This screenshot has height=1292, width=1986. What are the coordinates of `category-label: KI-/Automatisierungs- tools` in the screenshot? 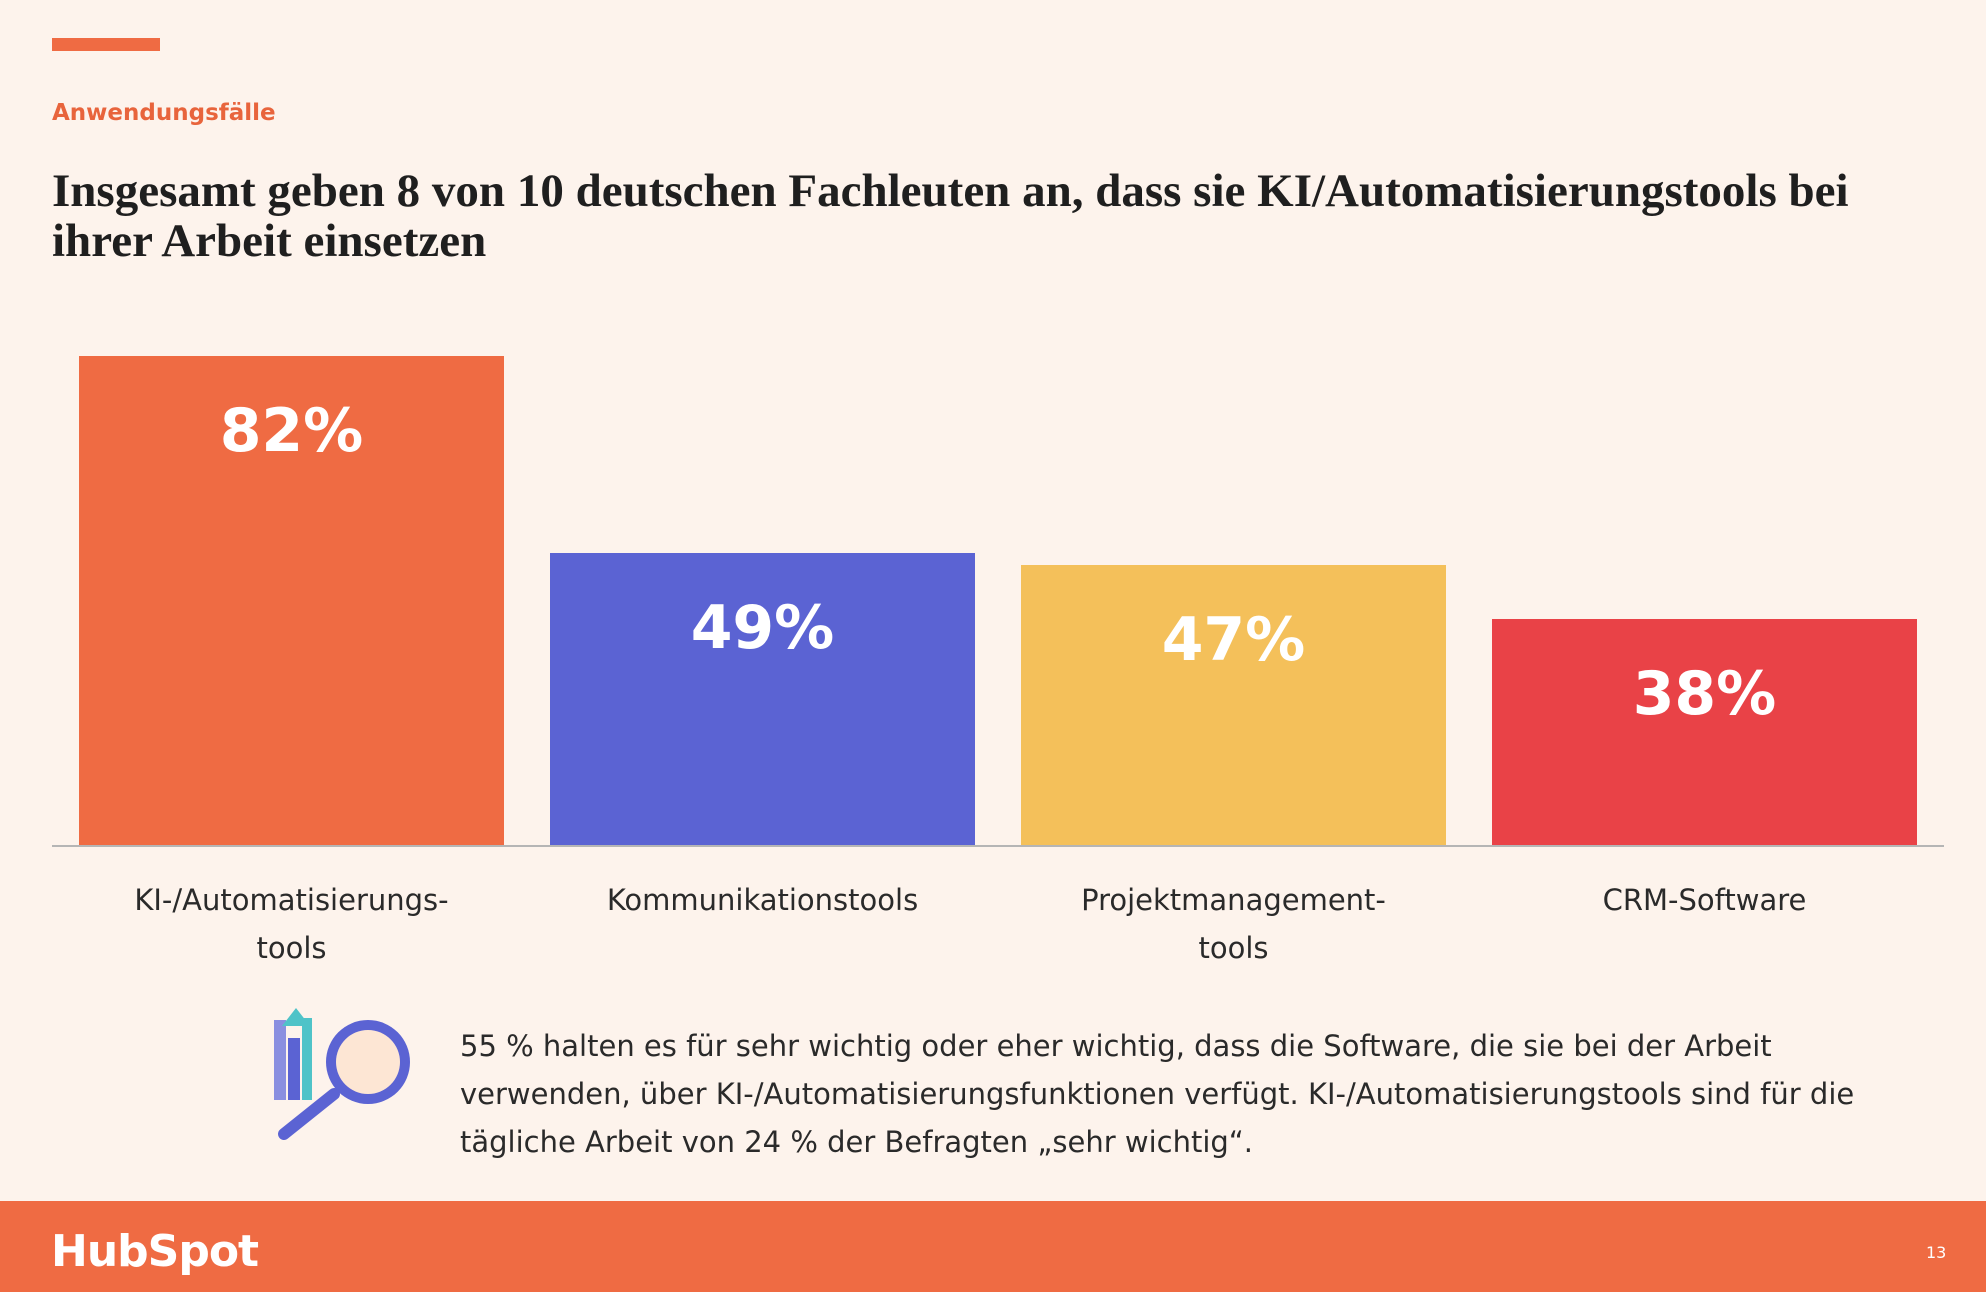 It's located at (291, 924).